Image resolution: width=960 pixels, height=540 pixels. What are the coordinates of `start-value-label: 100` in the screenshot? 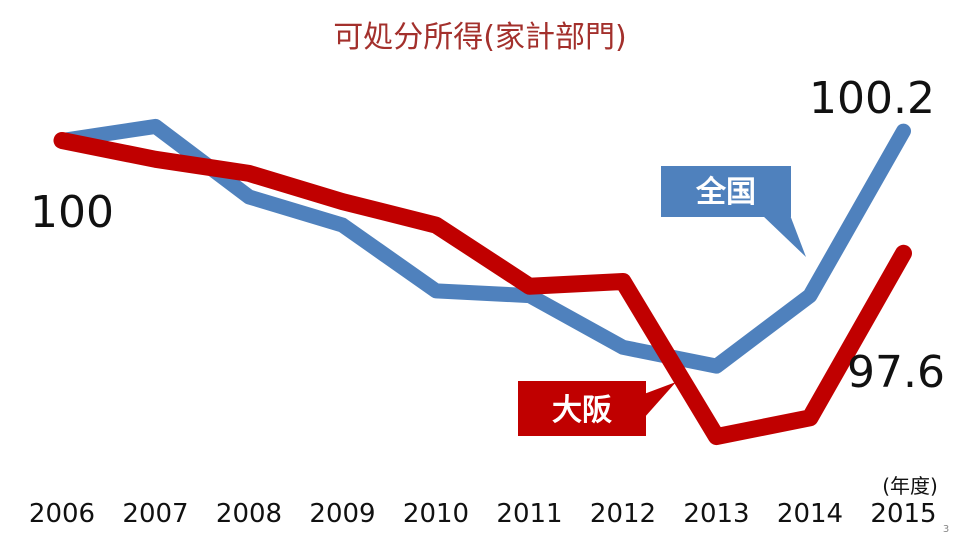 It's located at (72, 212).